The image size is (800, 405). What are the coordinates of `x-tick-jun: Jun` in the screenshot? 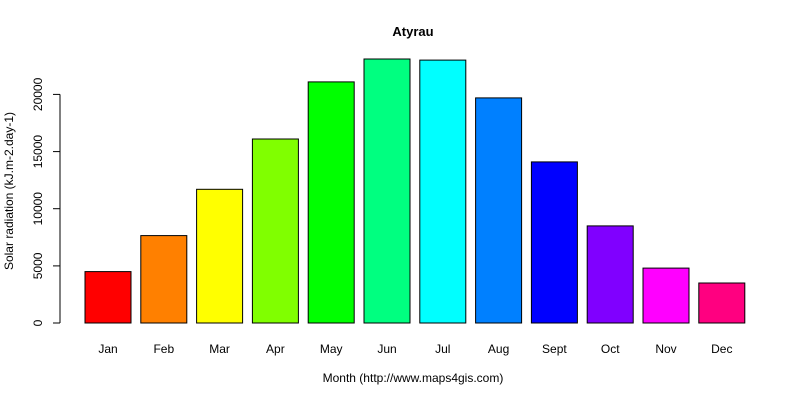 It's located at (386, 349).